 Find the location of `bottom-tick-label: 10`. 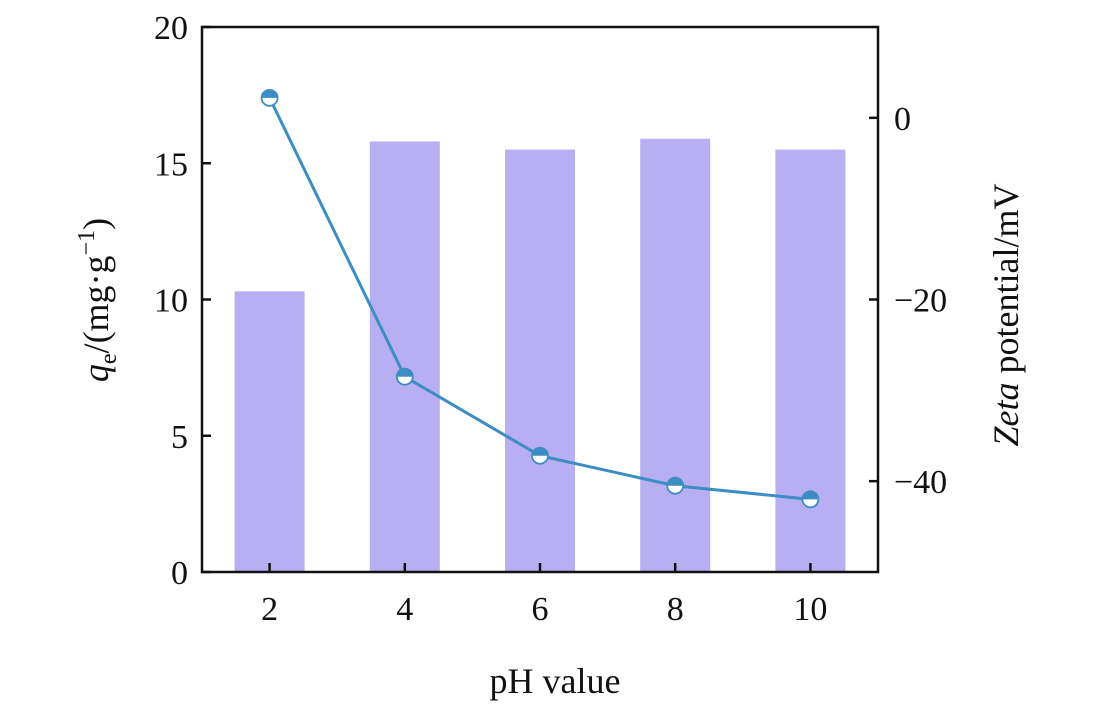

bottom-tick-label: 10 is located at coordinates (810, 609).